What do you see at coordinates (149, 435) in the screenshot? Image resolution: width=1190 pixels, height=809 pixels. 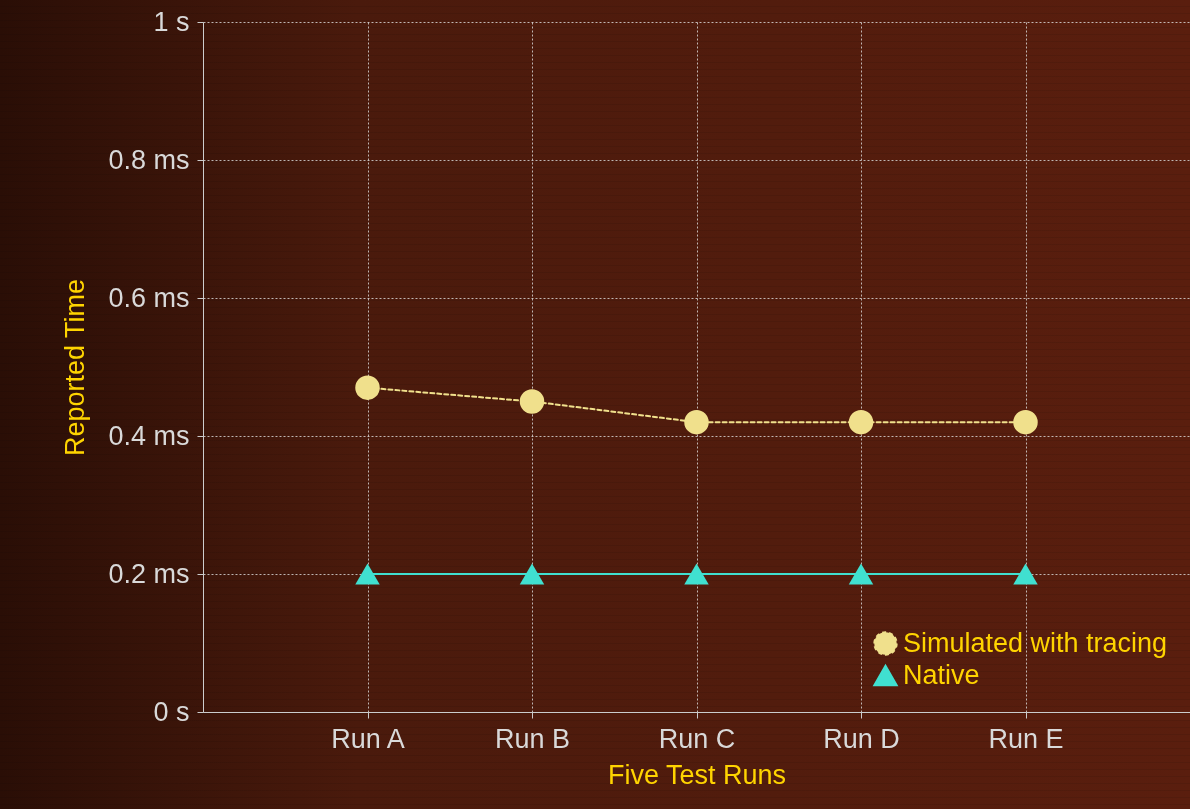 I see `y-tick-label: 0.4 ms` at bounding box center [149, 435].